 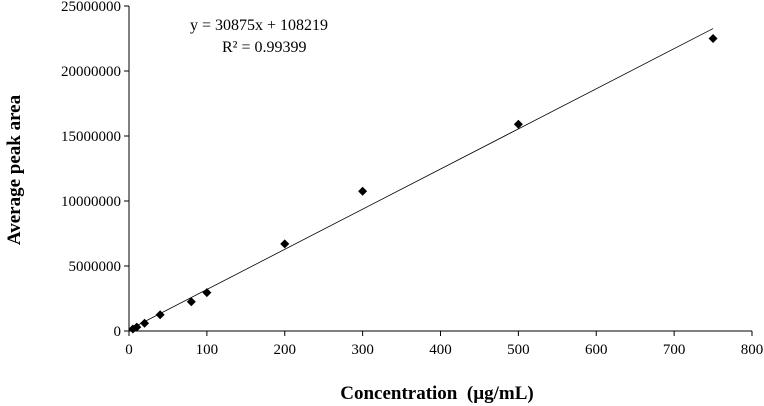 I want to click on y-axis-title: Average peak area, so click(x=14, y=169).